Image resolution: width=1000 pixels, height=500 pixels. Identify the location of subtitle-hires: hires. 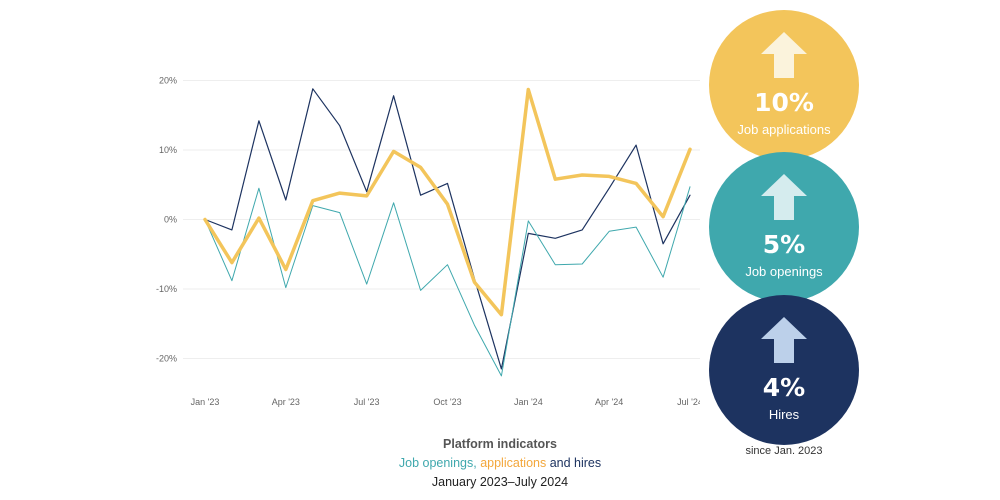
(588, 463).